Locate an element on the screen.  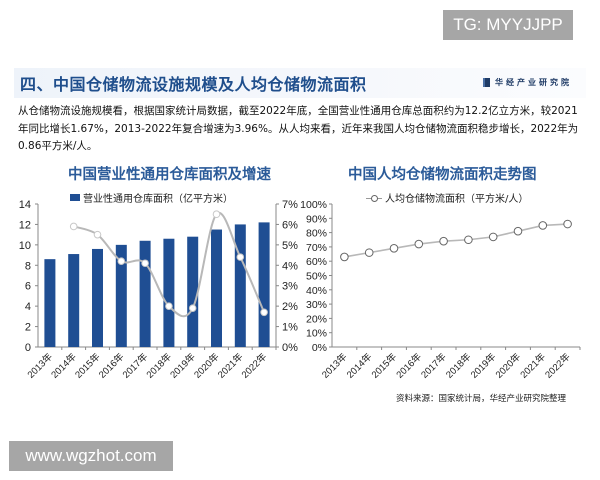
svg-text: 5% is located at coordinates (290, 246).